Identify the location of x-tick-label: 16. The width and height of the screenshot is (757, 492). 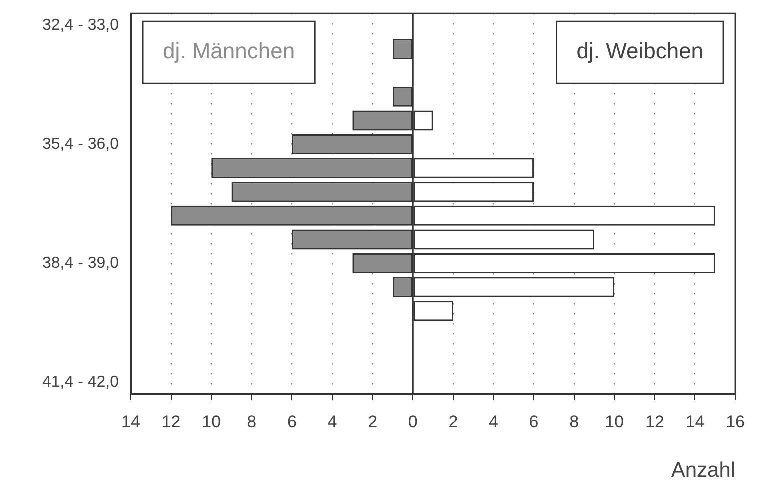
(736, 422).